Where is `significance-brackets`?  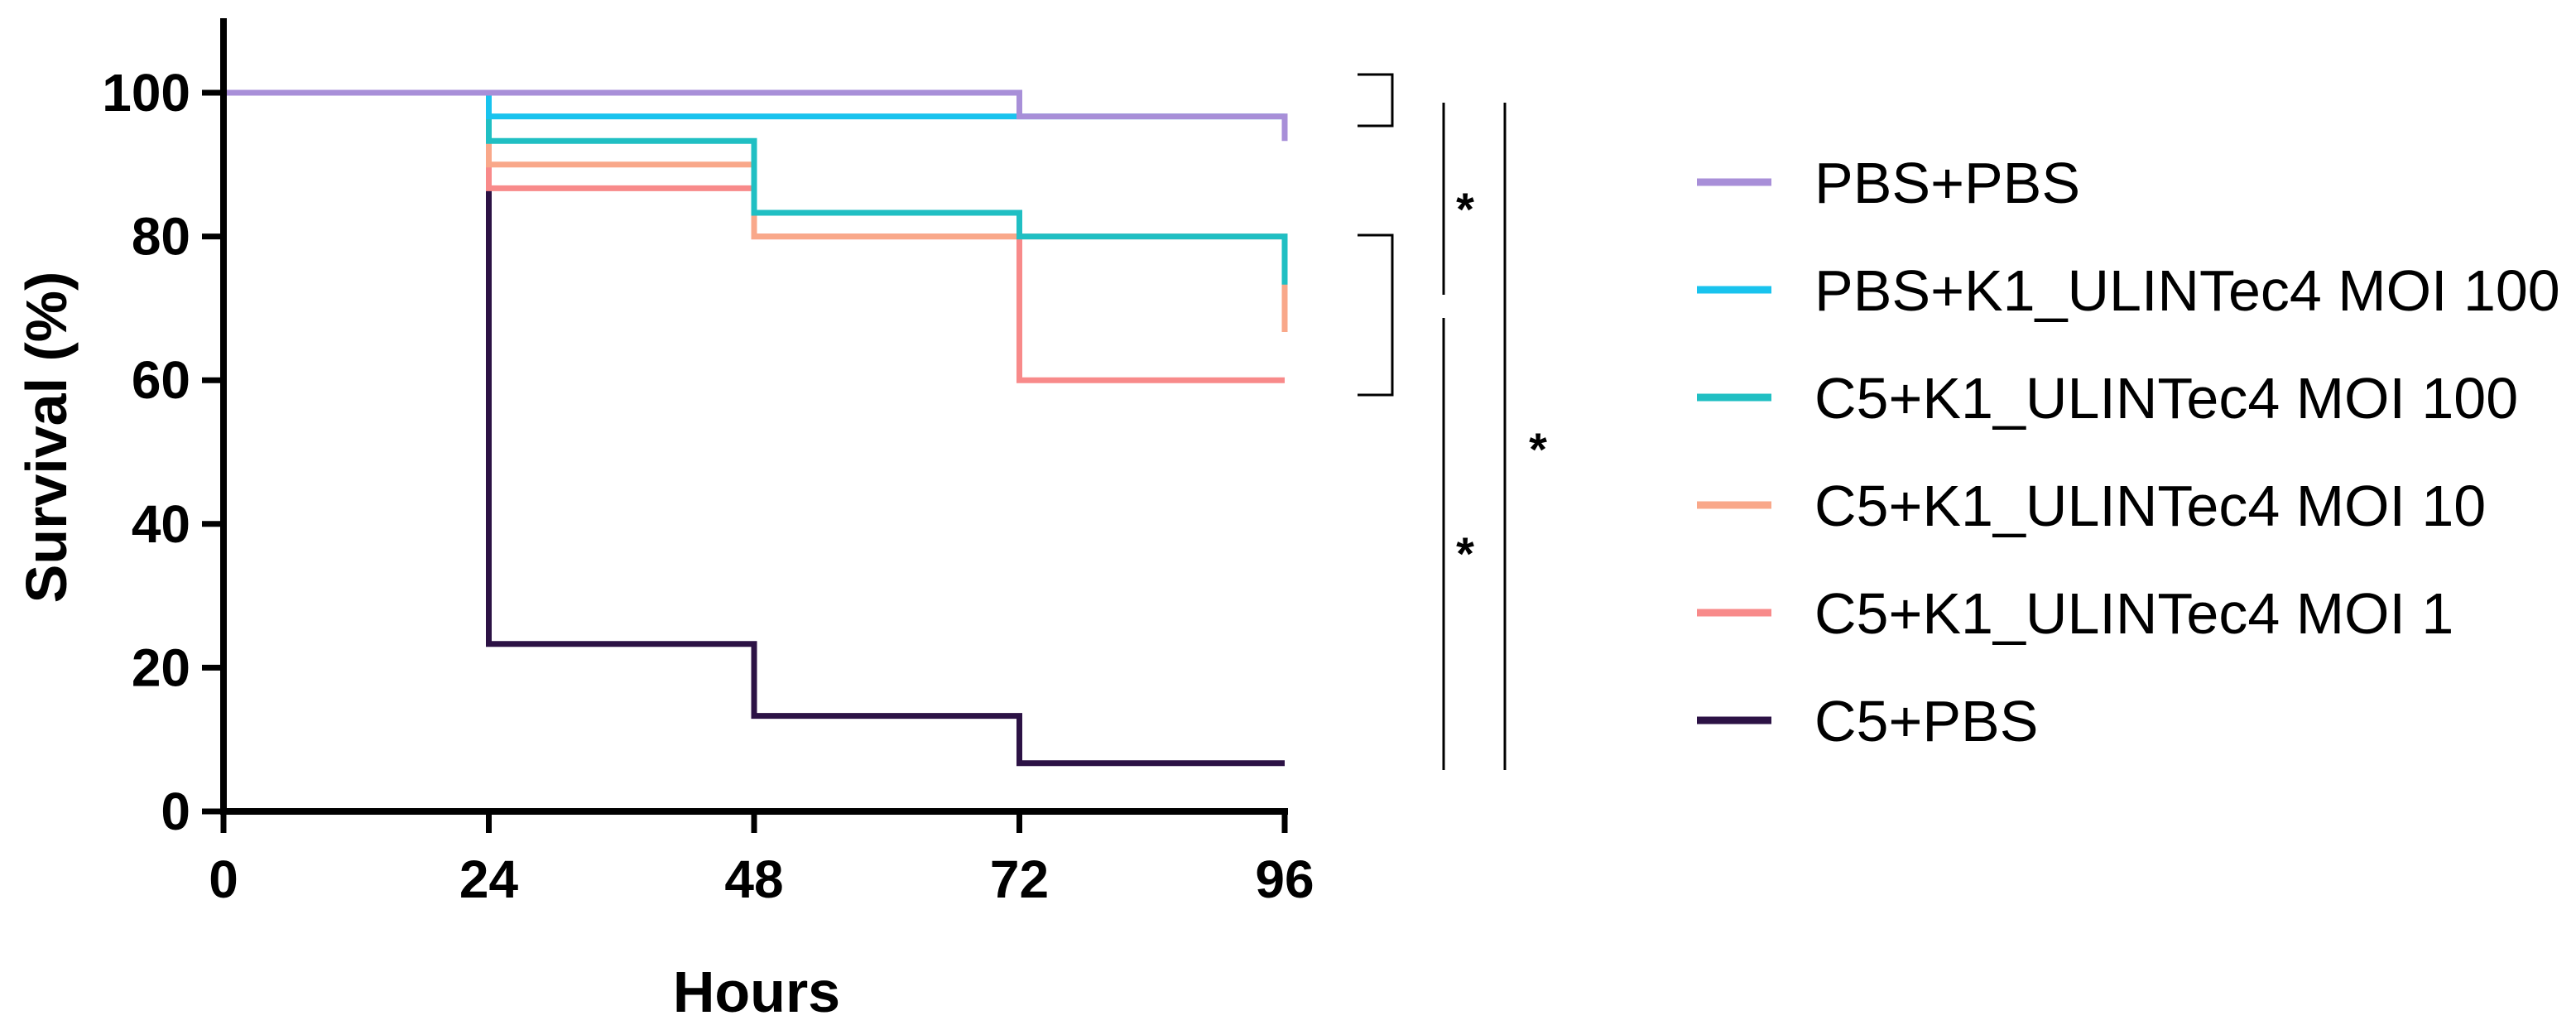 significance-brackets is located at coordinates (1432, 422).